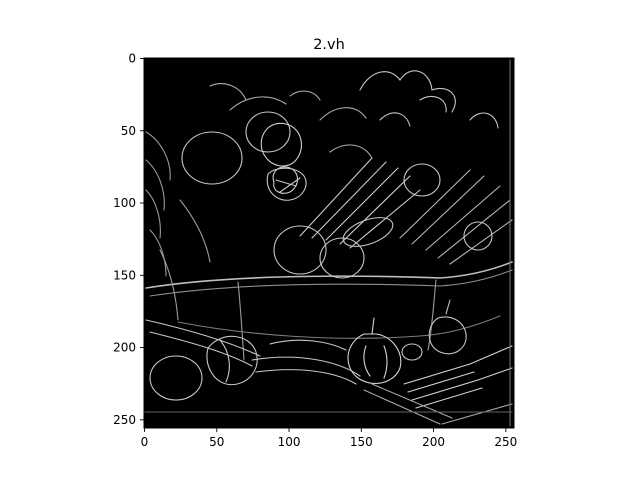 The height and width of the screenshot is (480, 640). Describe the element at coordinates (216, 442) in the screenshot. I see `x-tick-label: 50` at that location.